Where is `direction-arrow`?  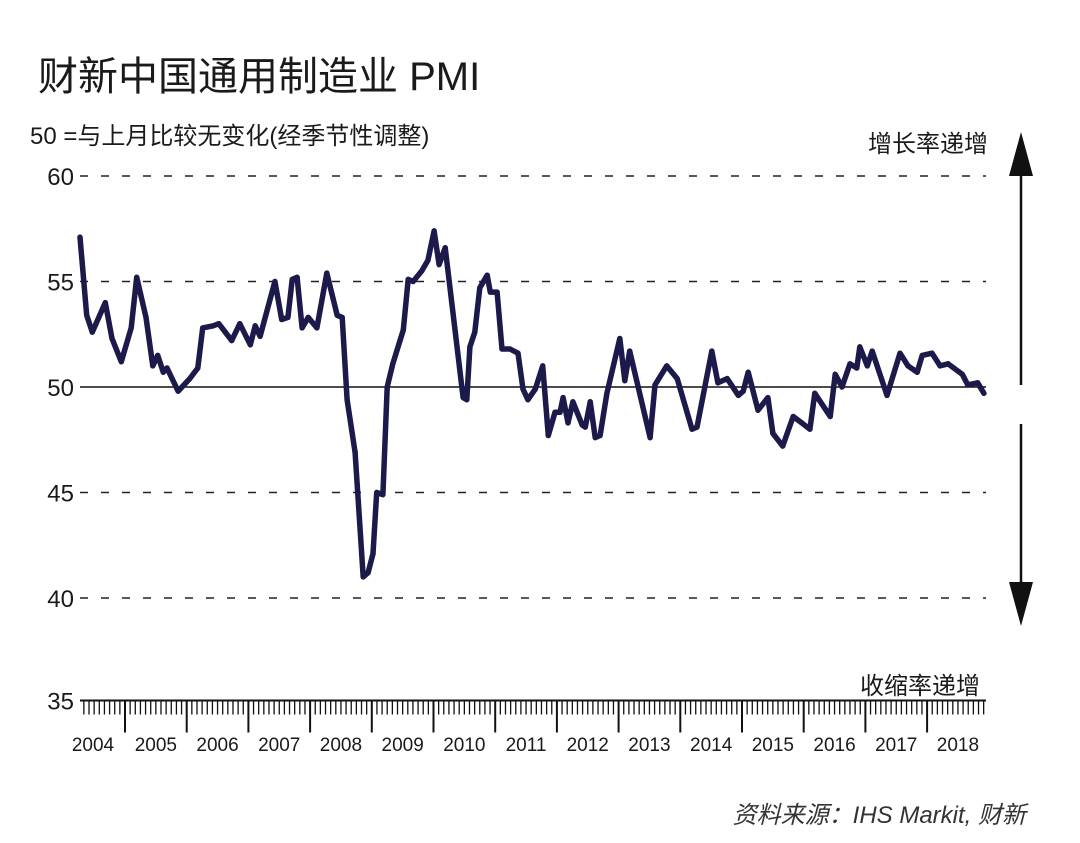 direction-arrow is located at coordinates (1021, 379).